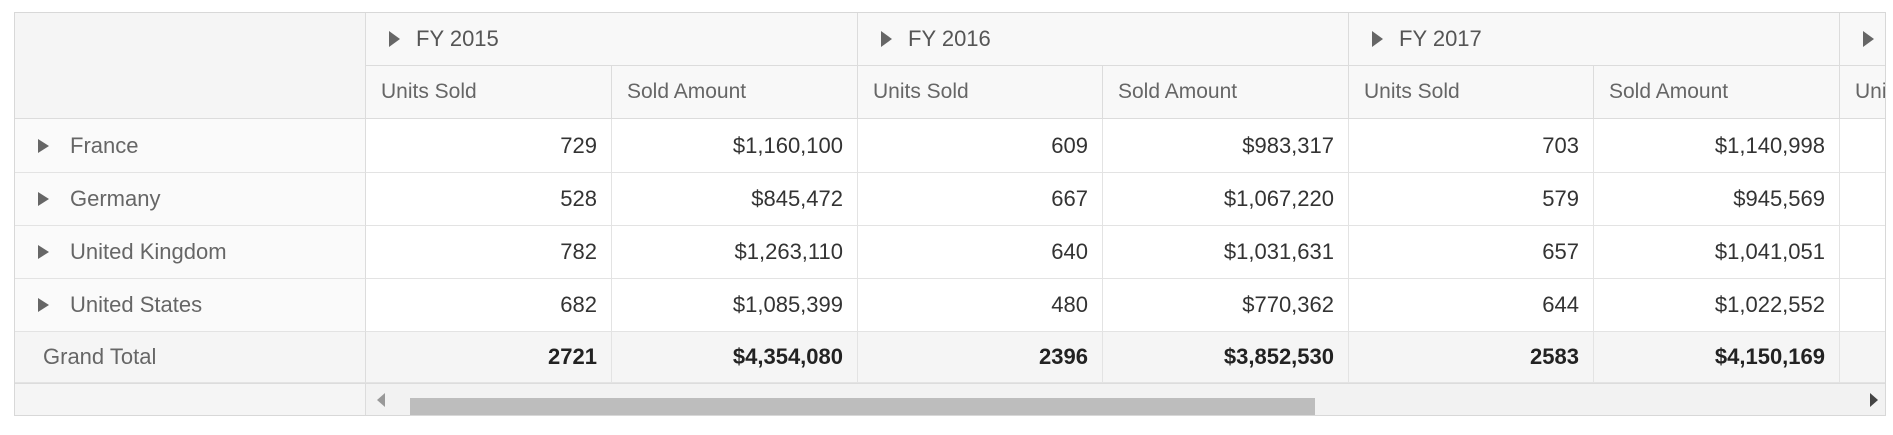 This screenshot has width=1893, height=435. I want to click on value-cell: $1,067,220, so click(1226, 199).